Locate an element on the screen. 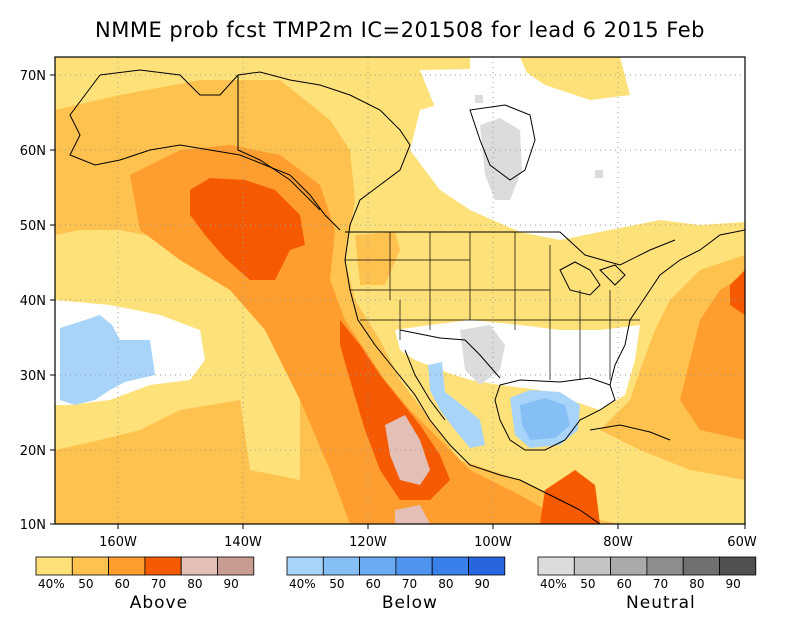  alaska-canada-border is located at coordinates (279, 143).